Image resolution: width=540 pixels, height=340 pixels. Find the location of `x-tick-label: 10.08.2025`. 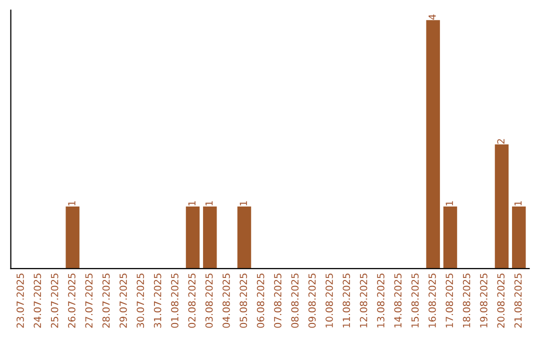

x-tick-label: 10.08.2025 is located at coordinates (329, 301).